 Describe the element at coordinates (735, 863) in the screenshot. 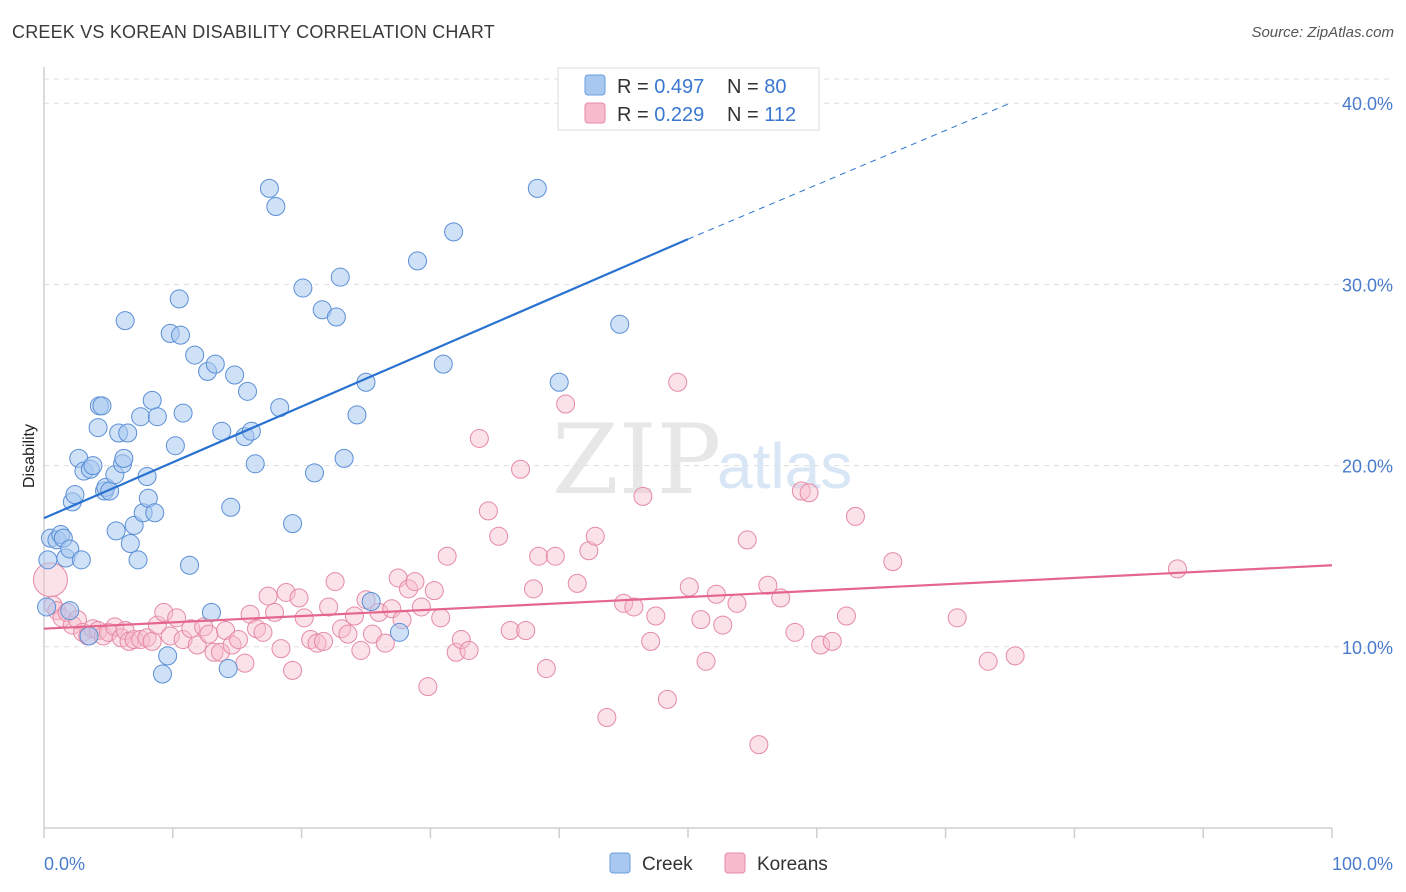

I see `legend-bottom-swatch-koreans` at that location.